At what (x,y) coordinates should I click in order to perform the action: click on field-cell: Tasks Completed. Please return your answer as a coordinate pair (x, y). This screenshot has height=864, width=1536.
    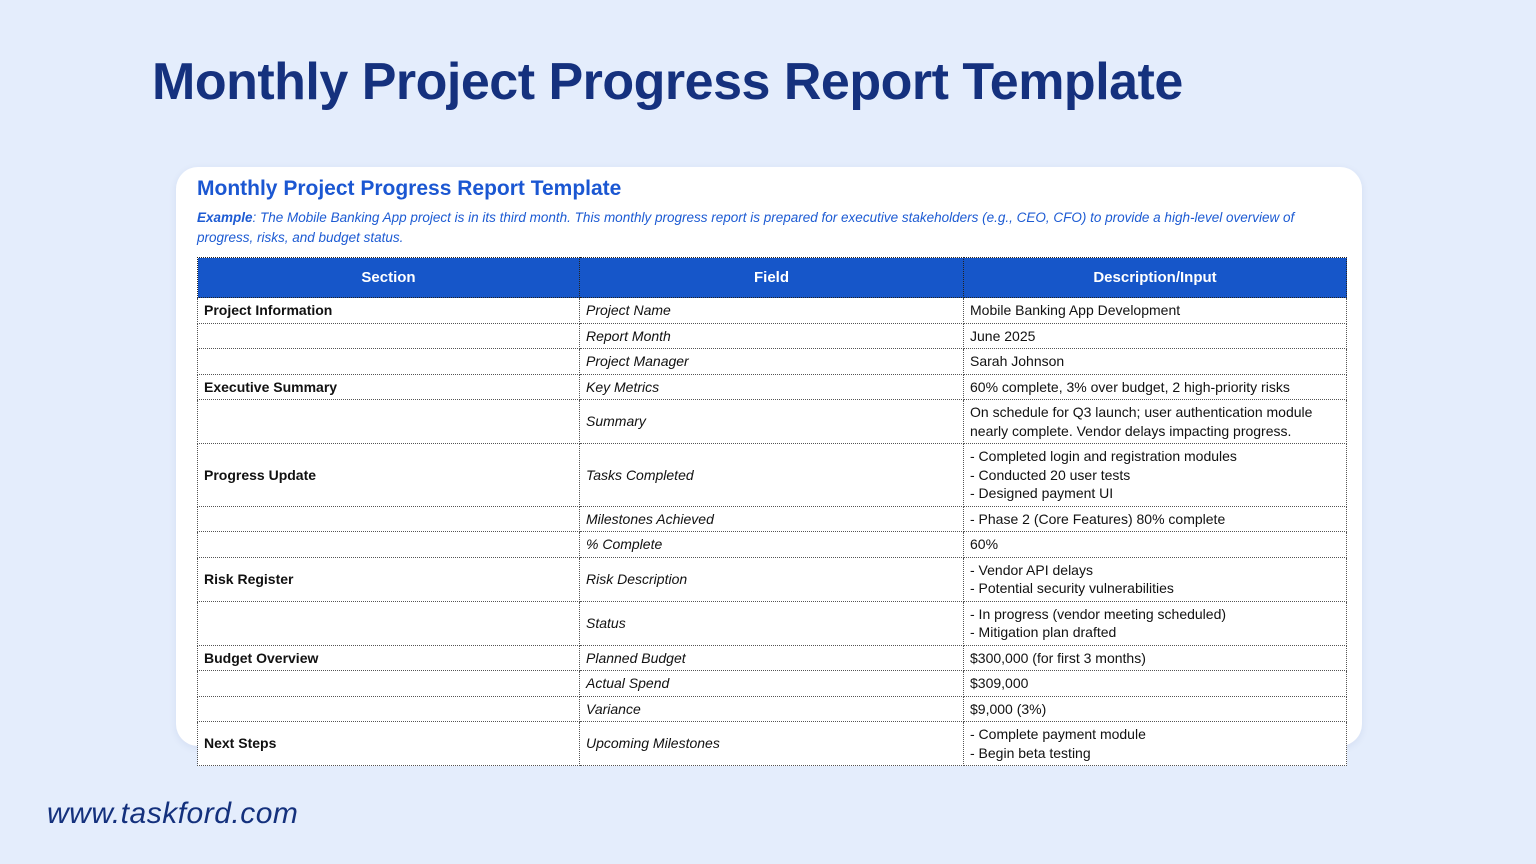
    Looking at the image, I should click on (771, 475).